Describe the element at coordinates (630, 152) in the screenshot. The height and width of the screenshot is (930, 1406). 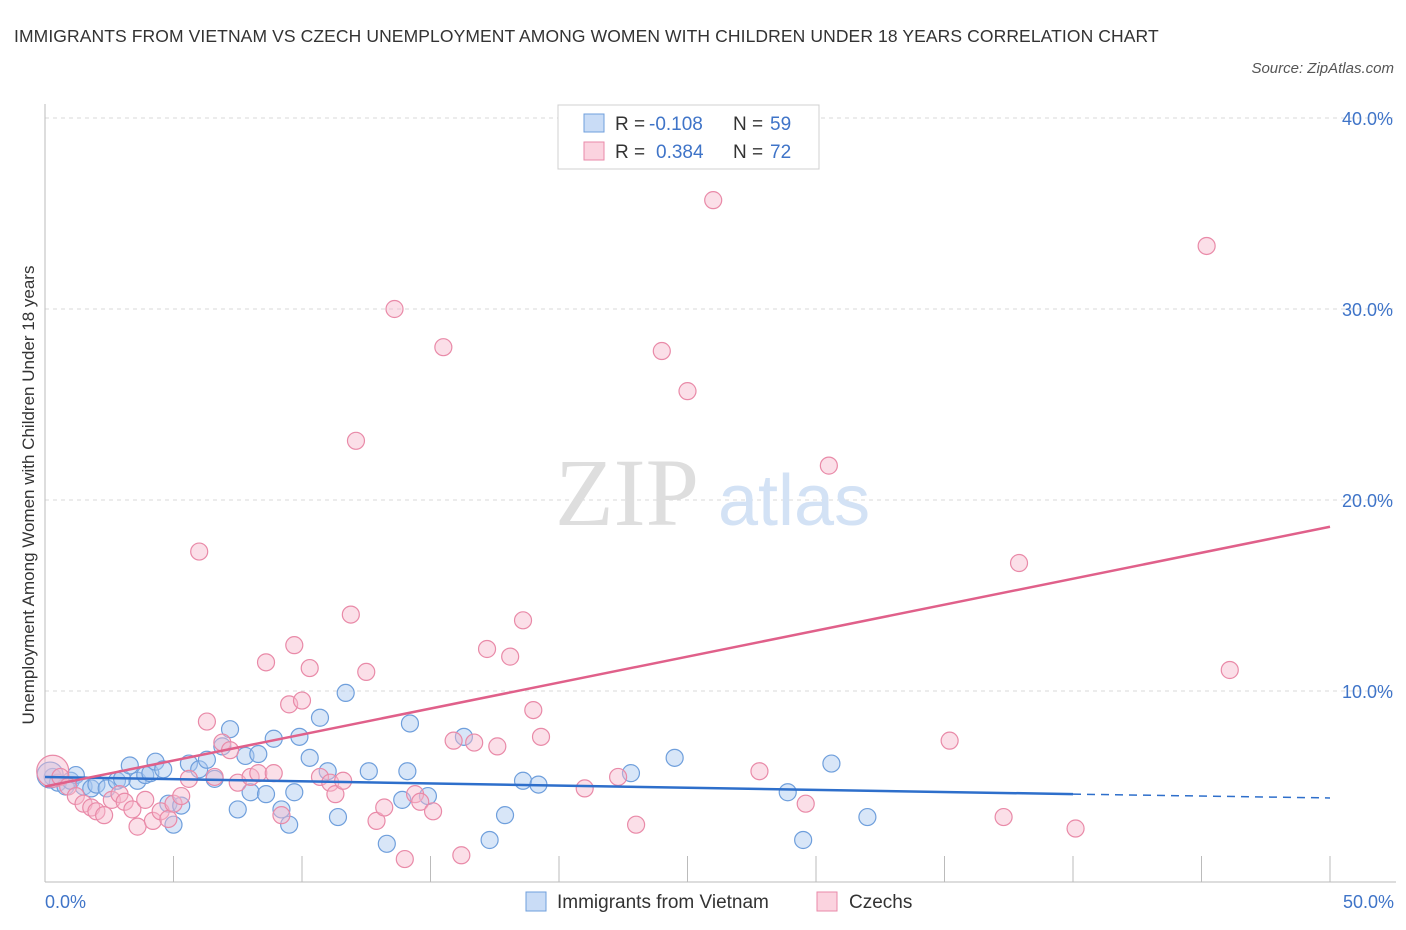
I see `legend-pink-r-label: R =` at that location.